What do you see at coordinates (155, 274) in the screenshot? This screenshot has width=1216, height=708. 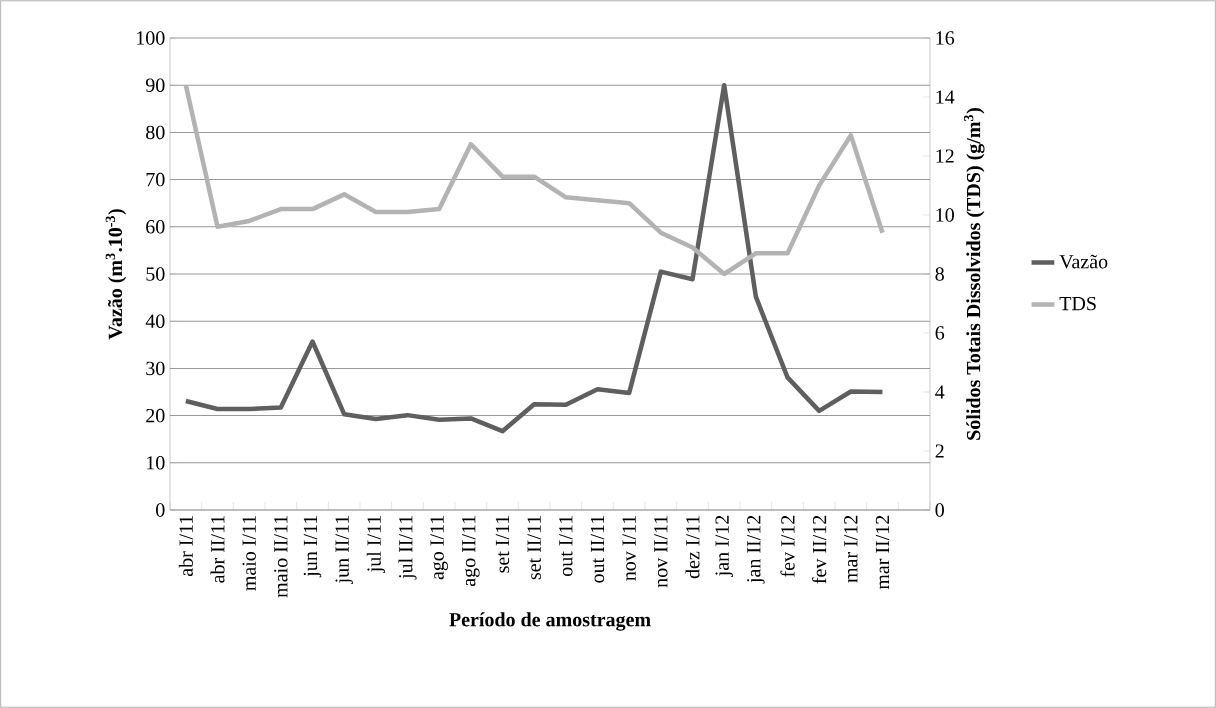 I see `y-tick-label: 50` at bounding box center [155, 274].